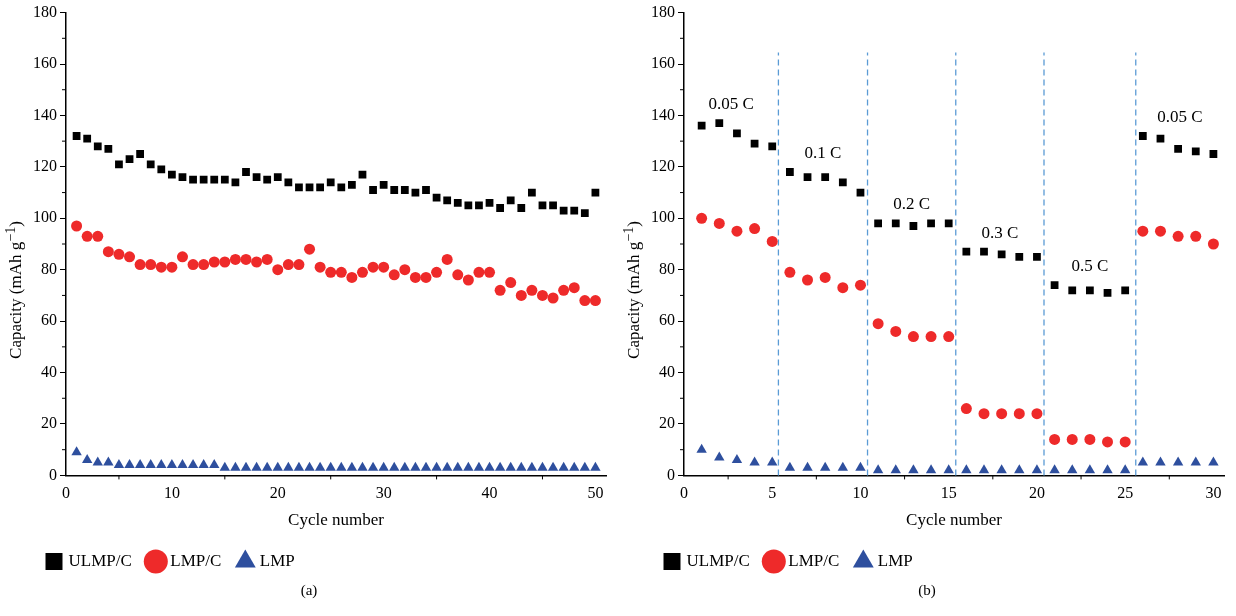 The image size is (1236, 616). Describe the element at coordinates (1180, 116) in the screenshot. I see `annotation: 0.05 C` at that location.